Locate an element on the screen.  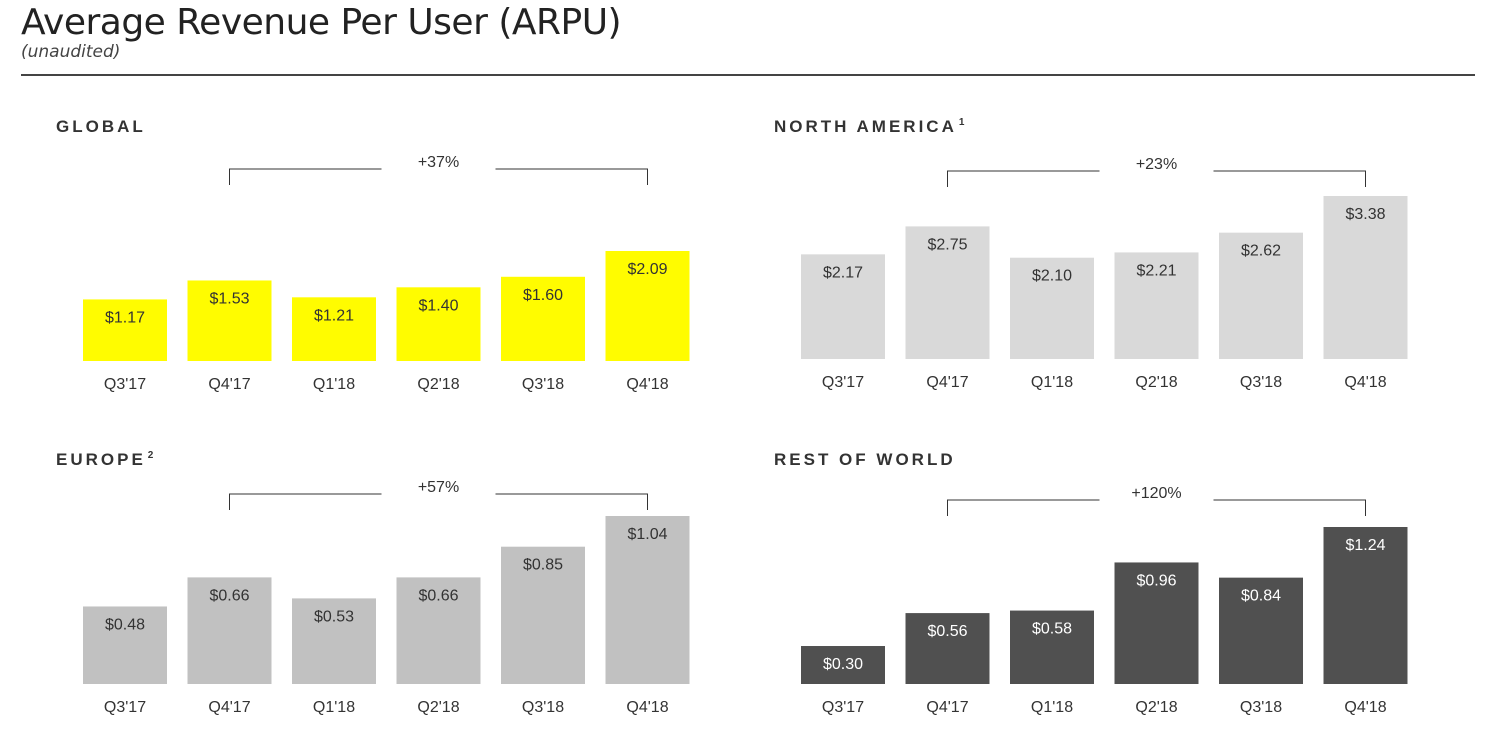
chart-title: REST OF WORLD is located at coordinates (865, 459).